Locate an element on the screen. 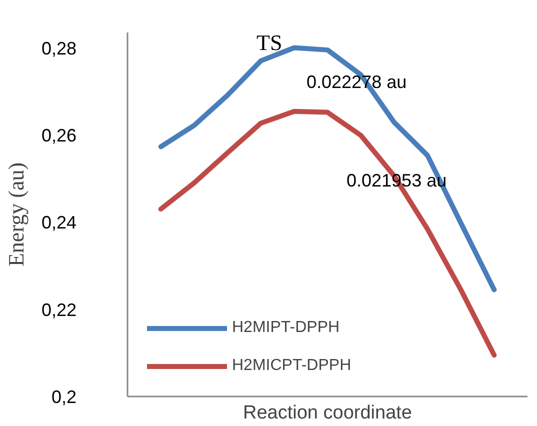 The height and width of the screenshot is (426, 537). annotation: TS is located at coordinates (269, 43).